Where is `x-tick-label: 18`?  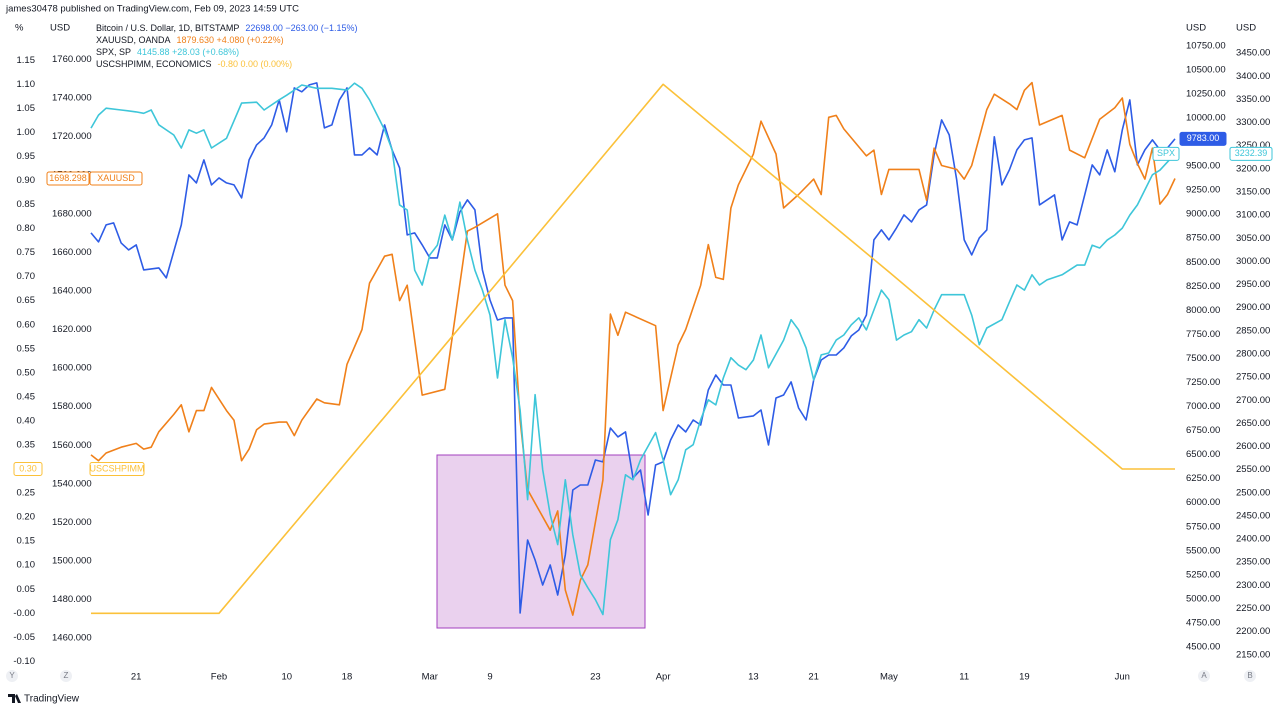
x-tick-label: 18 is located at coordinates (347, 677).